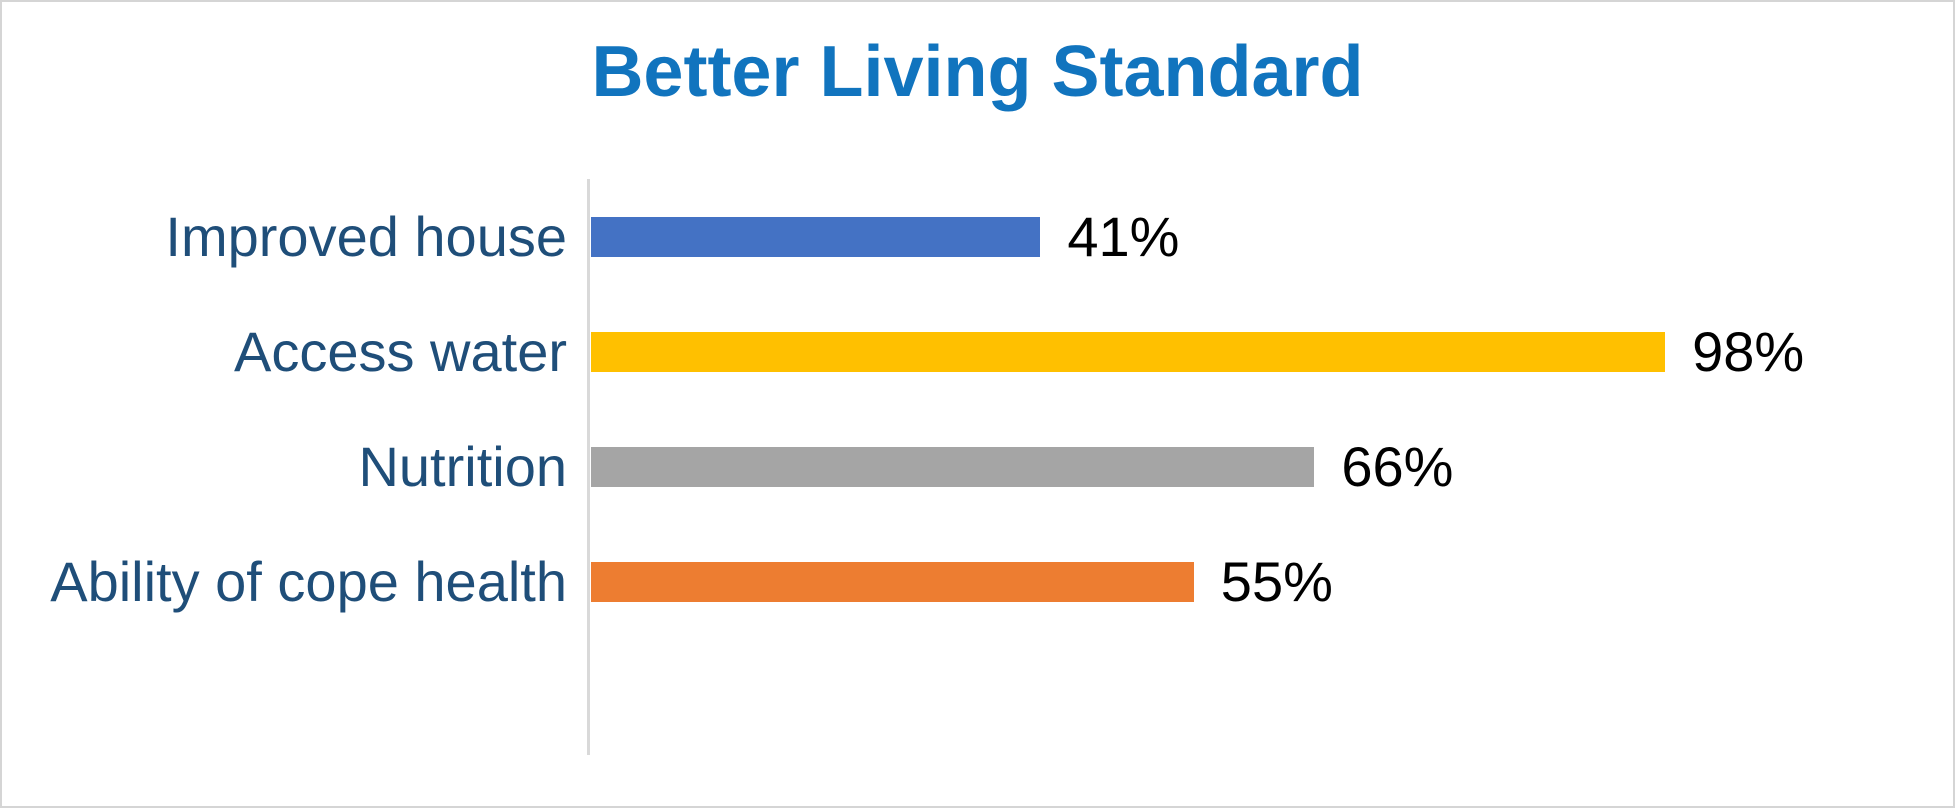  I want to click on bar-track: 41%, so click(1139, 236).